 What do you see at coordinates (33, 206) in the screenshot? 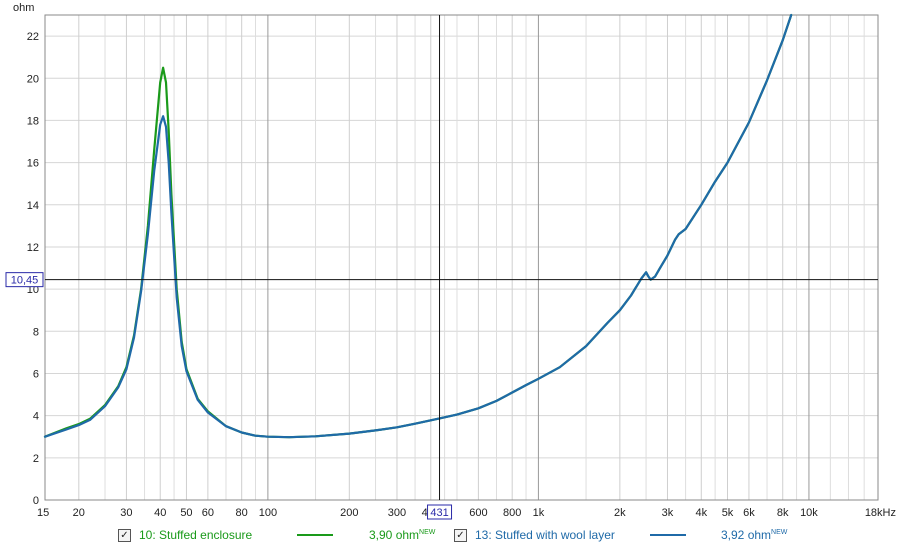
I see `y-tick-label: 14` at bounding box center [33, 206].